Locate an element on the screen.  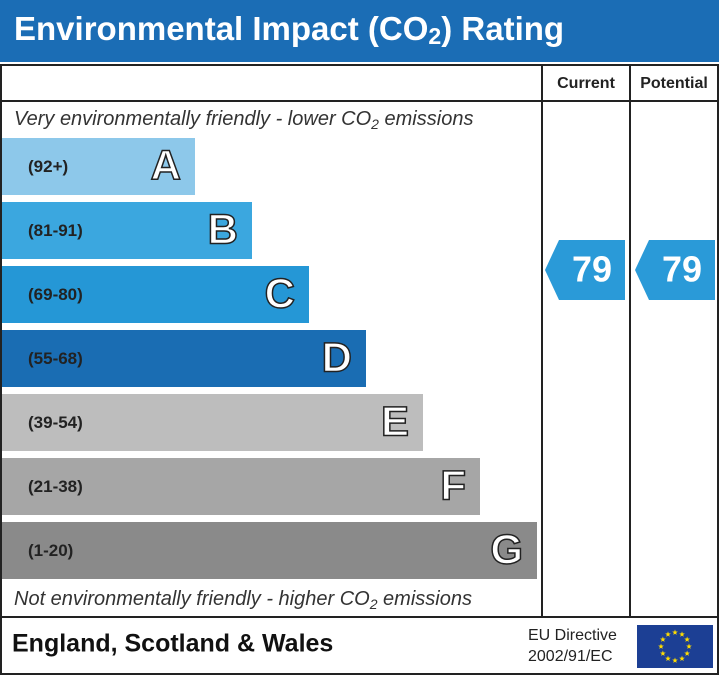
title: Environmental Impact (CO2) Rating is located at coordinates (289, 29).